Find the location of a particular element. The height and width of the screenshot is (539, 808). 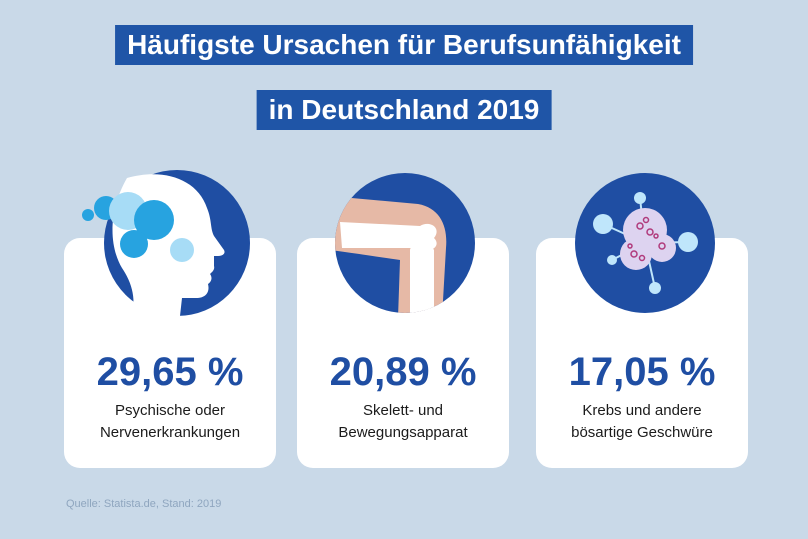

card-label-line-2: Bewegungsapparat is located at coordinates (403, 432).